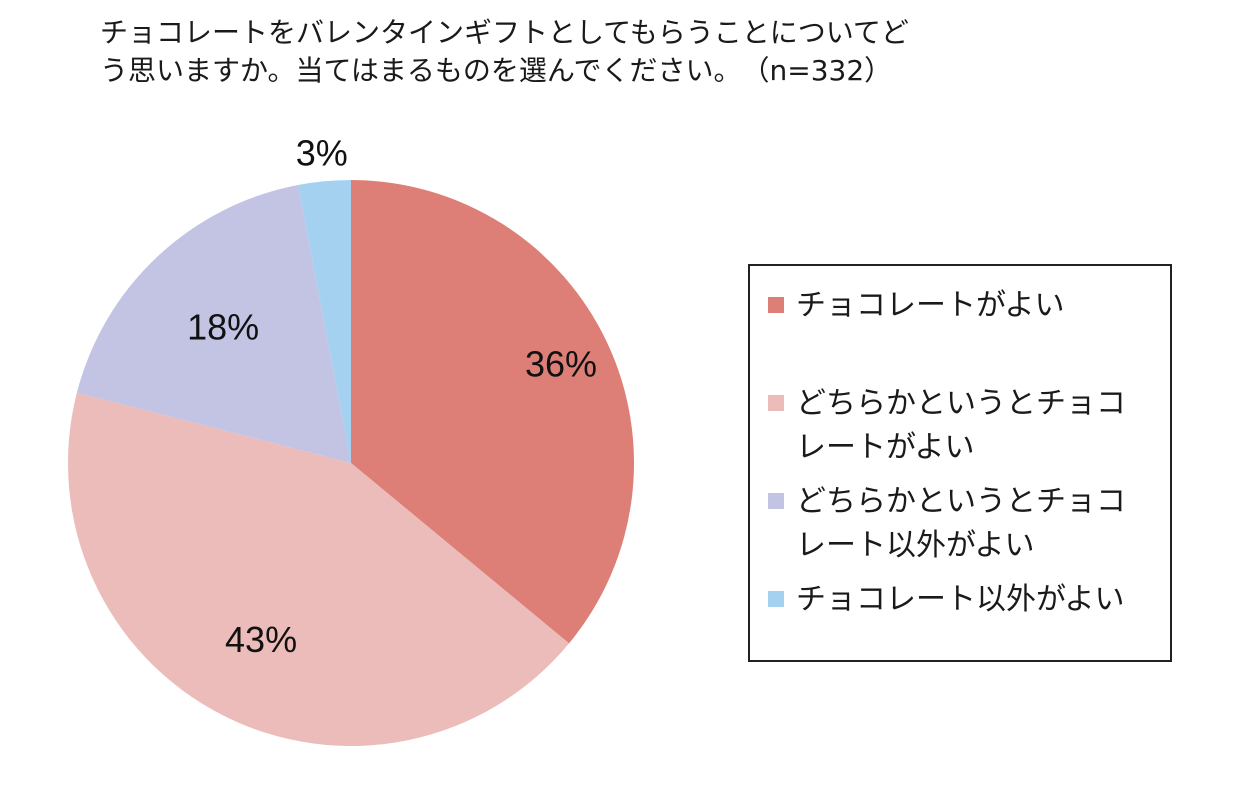 This screenshot has width=1234, height=796. Describe the element at coordinates (971, 426) in the screenshot. I see `legend-label-rather-choco: どちらかというとチョコ レートがよい` at that location.